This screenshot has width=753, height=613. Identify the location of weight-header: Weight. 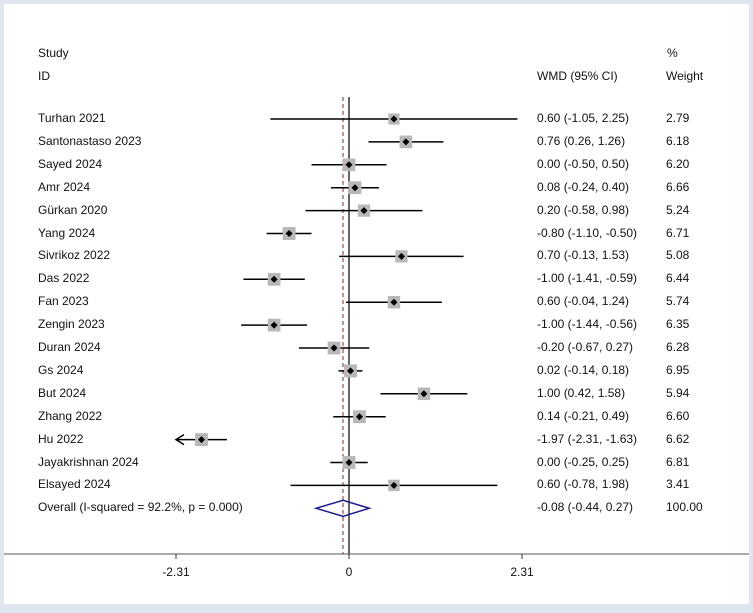
(685, 76).